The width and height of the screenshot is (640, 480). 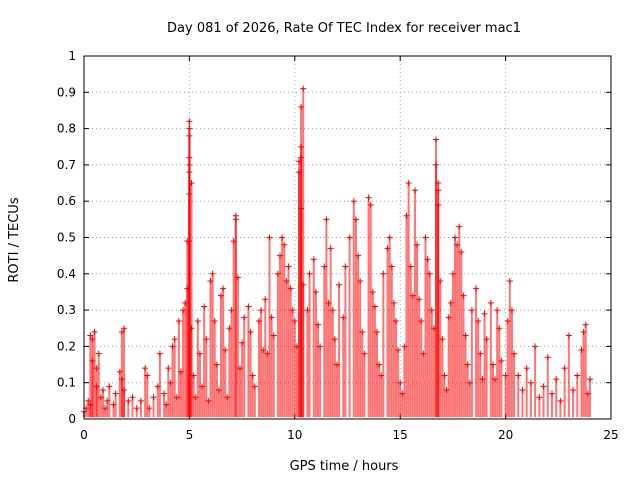 I want to click on x-tick-label: 25, so click(x=610, y=435).